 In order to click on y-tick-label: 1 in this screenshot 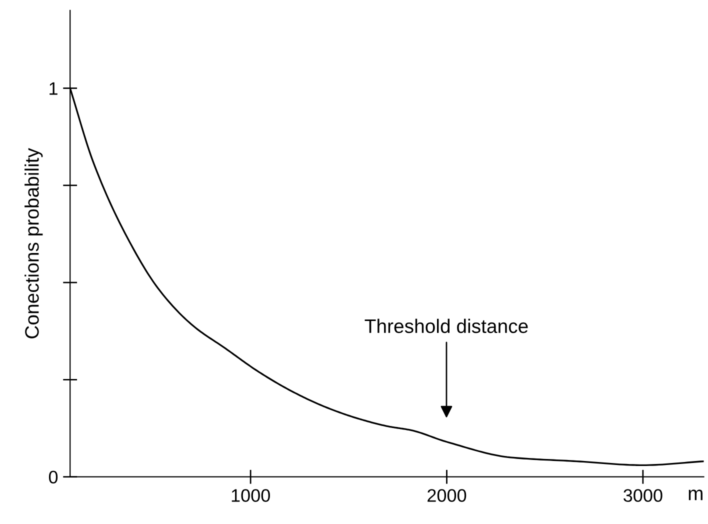, I will do `click(54, 88)`.